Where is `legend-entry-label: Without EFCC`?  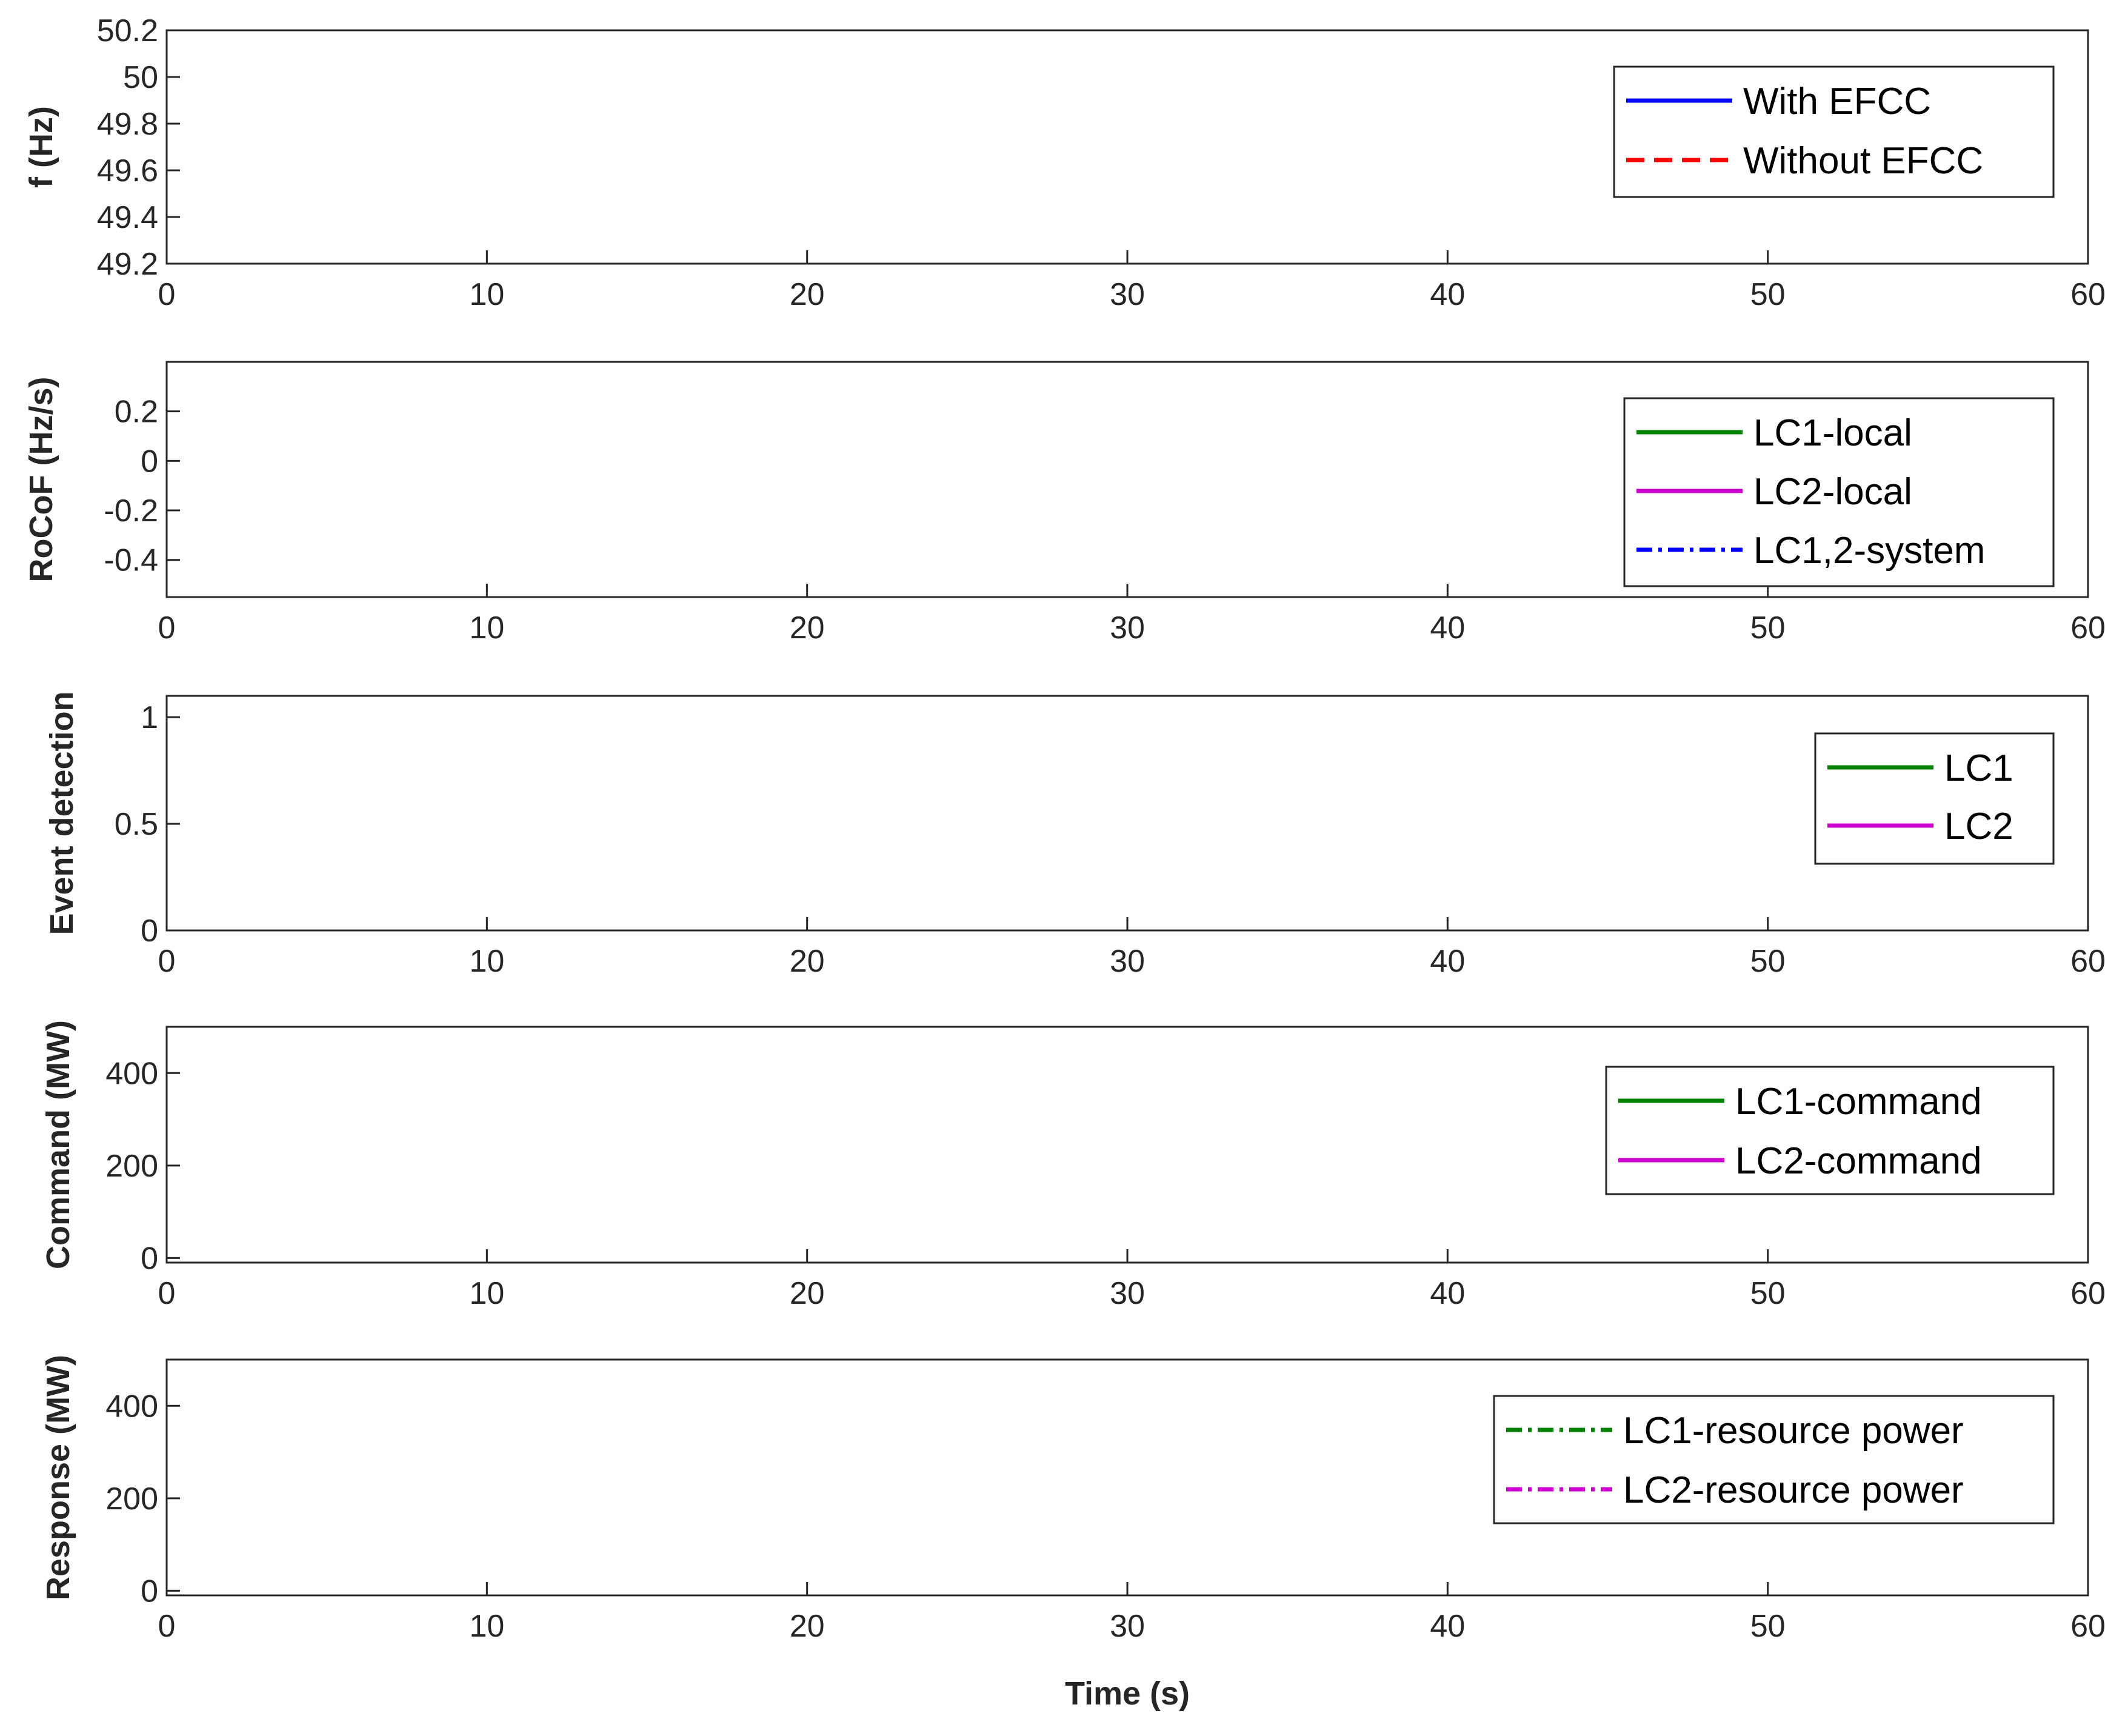
legend-entry-label: Without EFCC is located at coordinates (1863, 161).